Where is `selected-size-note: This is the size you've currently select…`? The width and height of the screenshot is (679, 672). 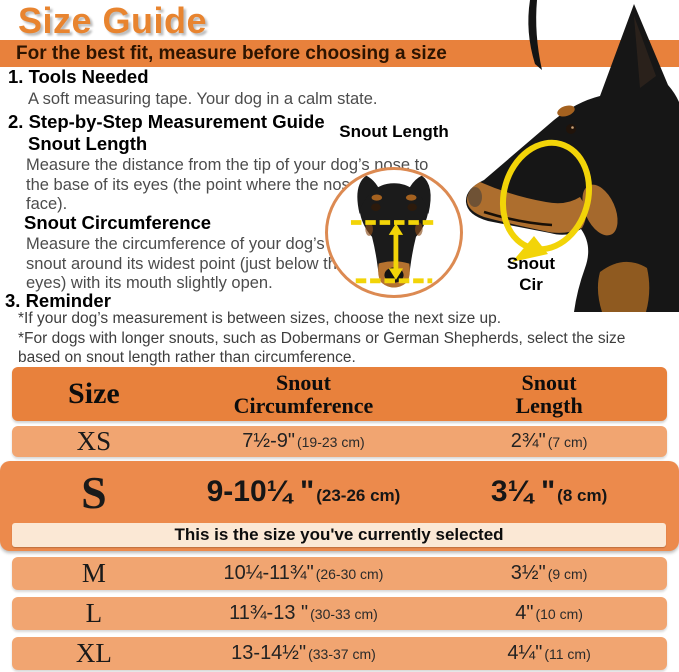
selected-size-note: This is the size you've currently select… is located at coordinates (339, 535).